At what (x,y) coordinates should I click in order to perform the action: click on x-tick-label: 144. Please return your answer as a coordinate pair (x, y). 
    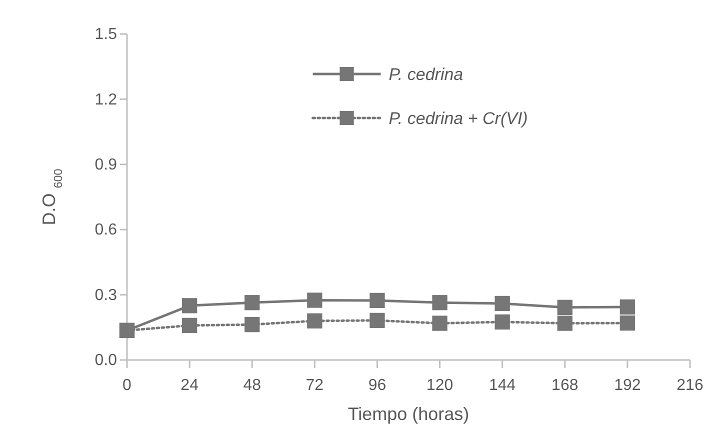
    Looking at the image, I should click on (502, 385).